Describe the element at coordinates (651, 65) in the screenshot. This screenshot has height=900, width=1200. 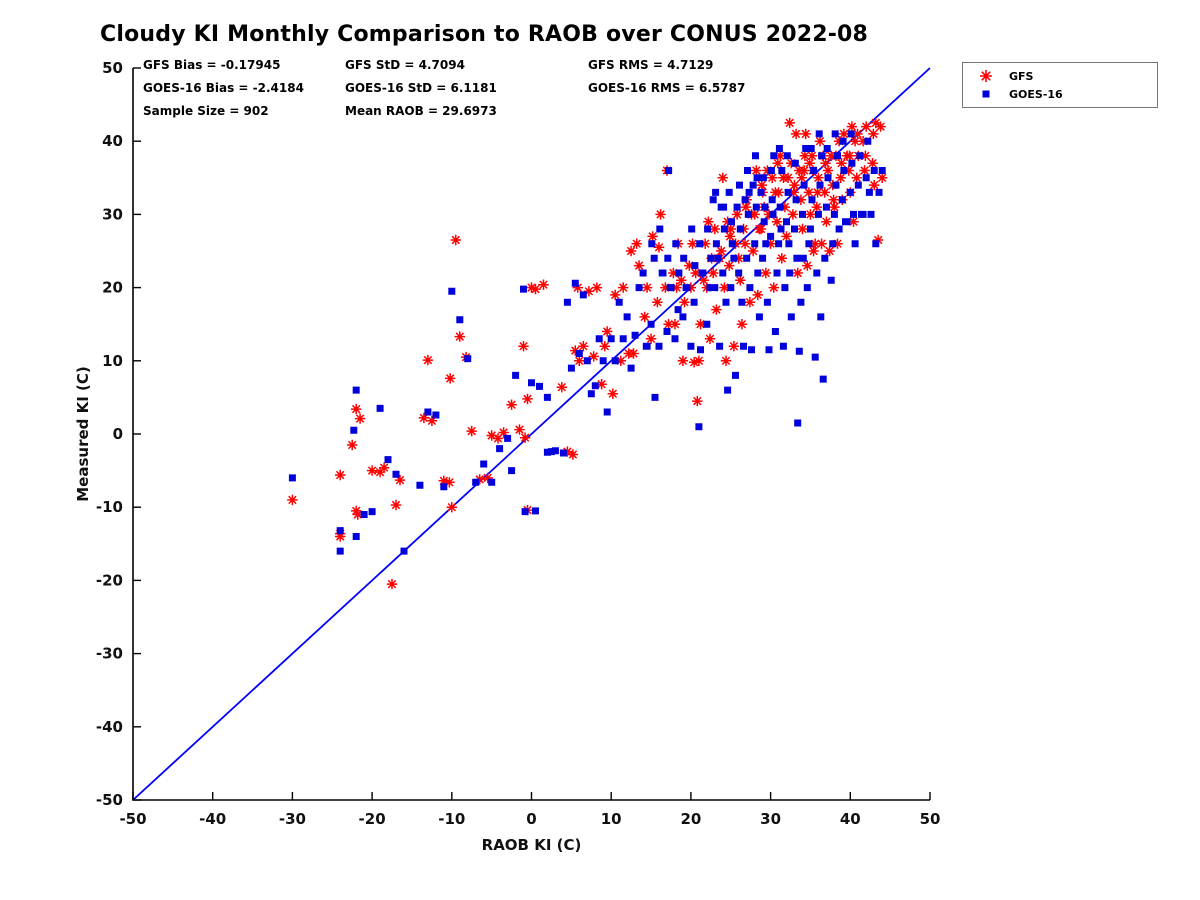
I see `stat-gfs-rms: GFS RMS = 4.7129` at that location.